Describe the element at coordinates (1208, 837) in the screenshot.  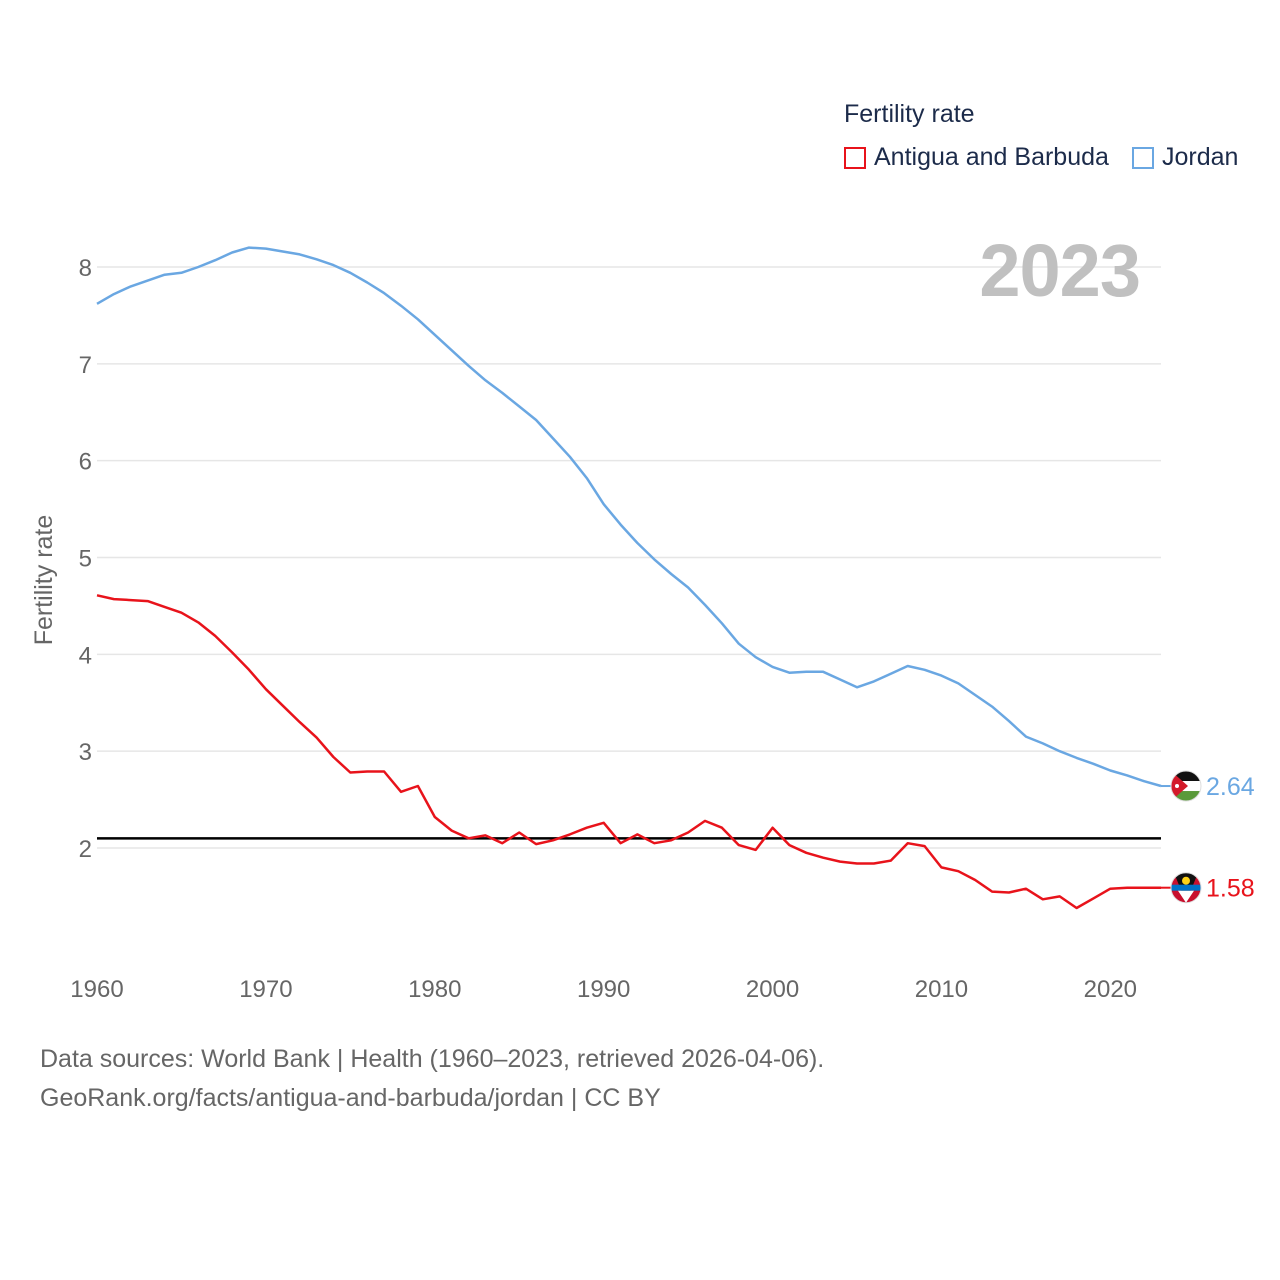
I see `end-markers: 1.58 2.64` at that location.